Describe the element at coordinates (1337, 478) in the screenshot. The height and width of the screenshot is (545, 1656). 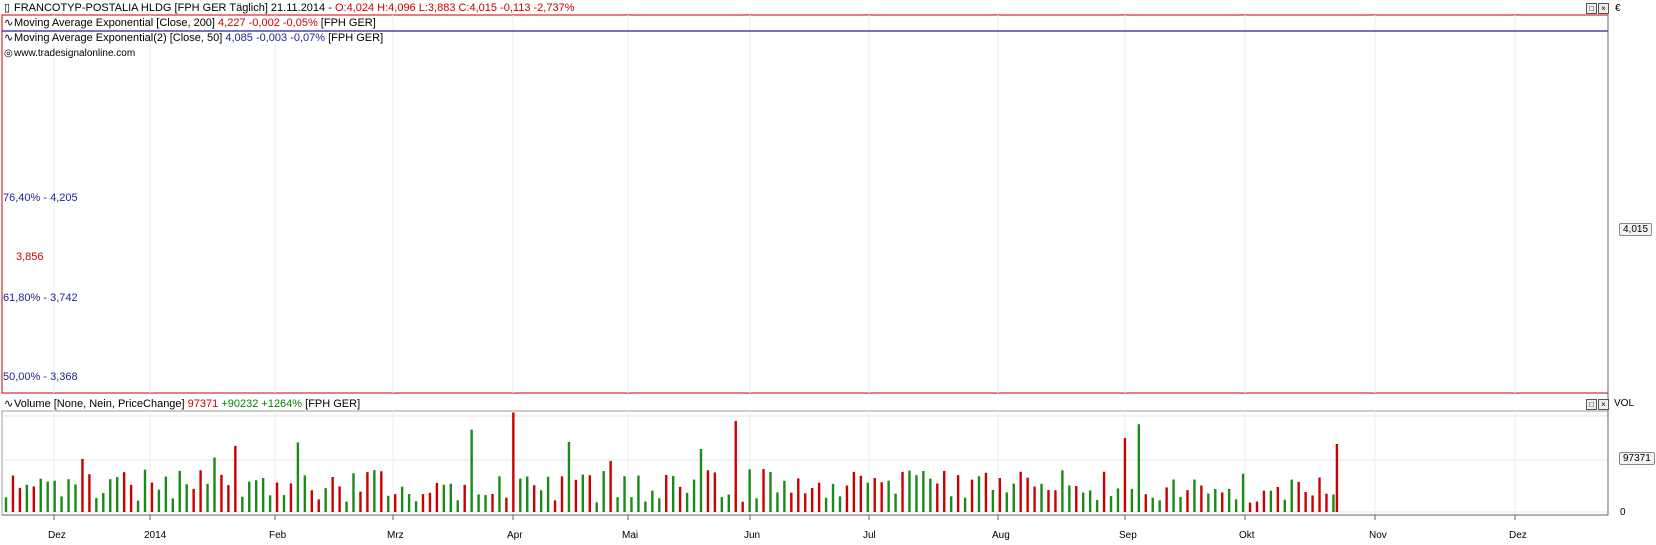
I see `volume-bar-last` at that location.